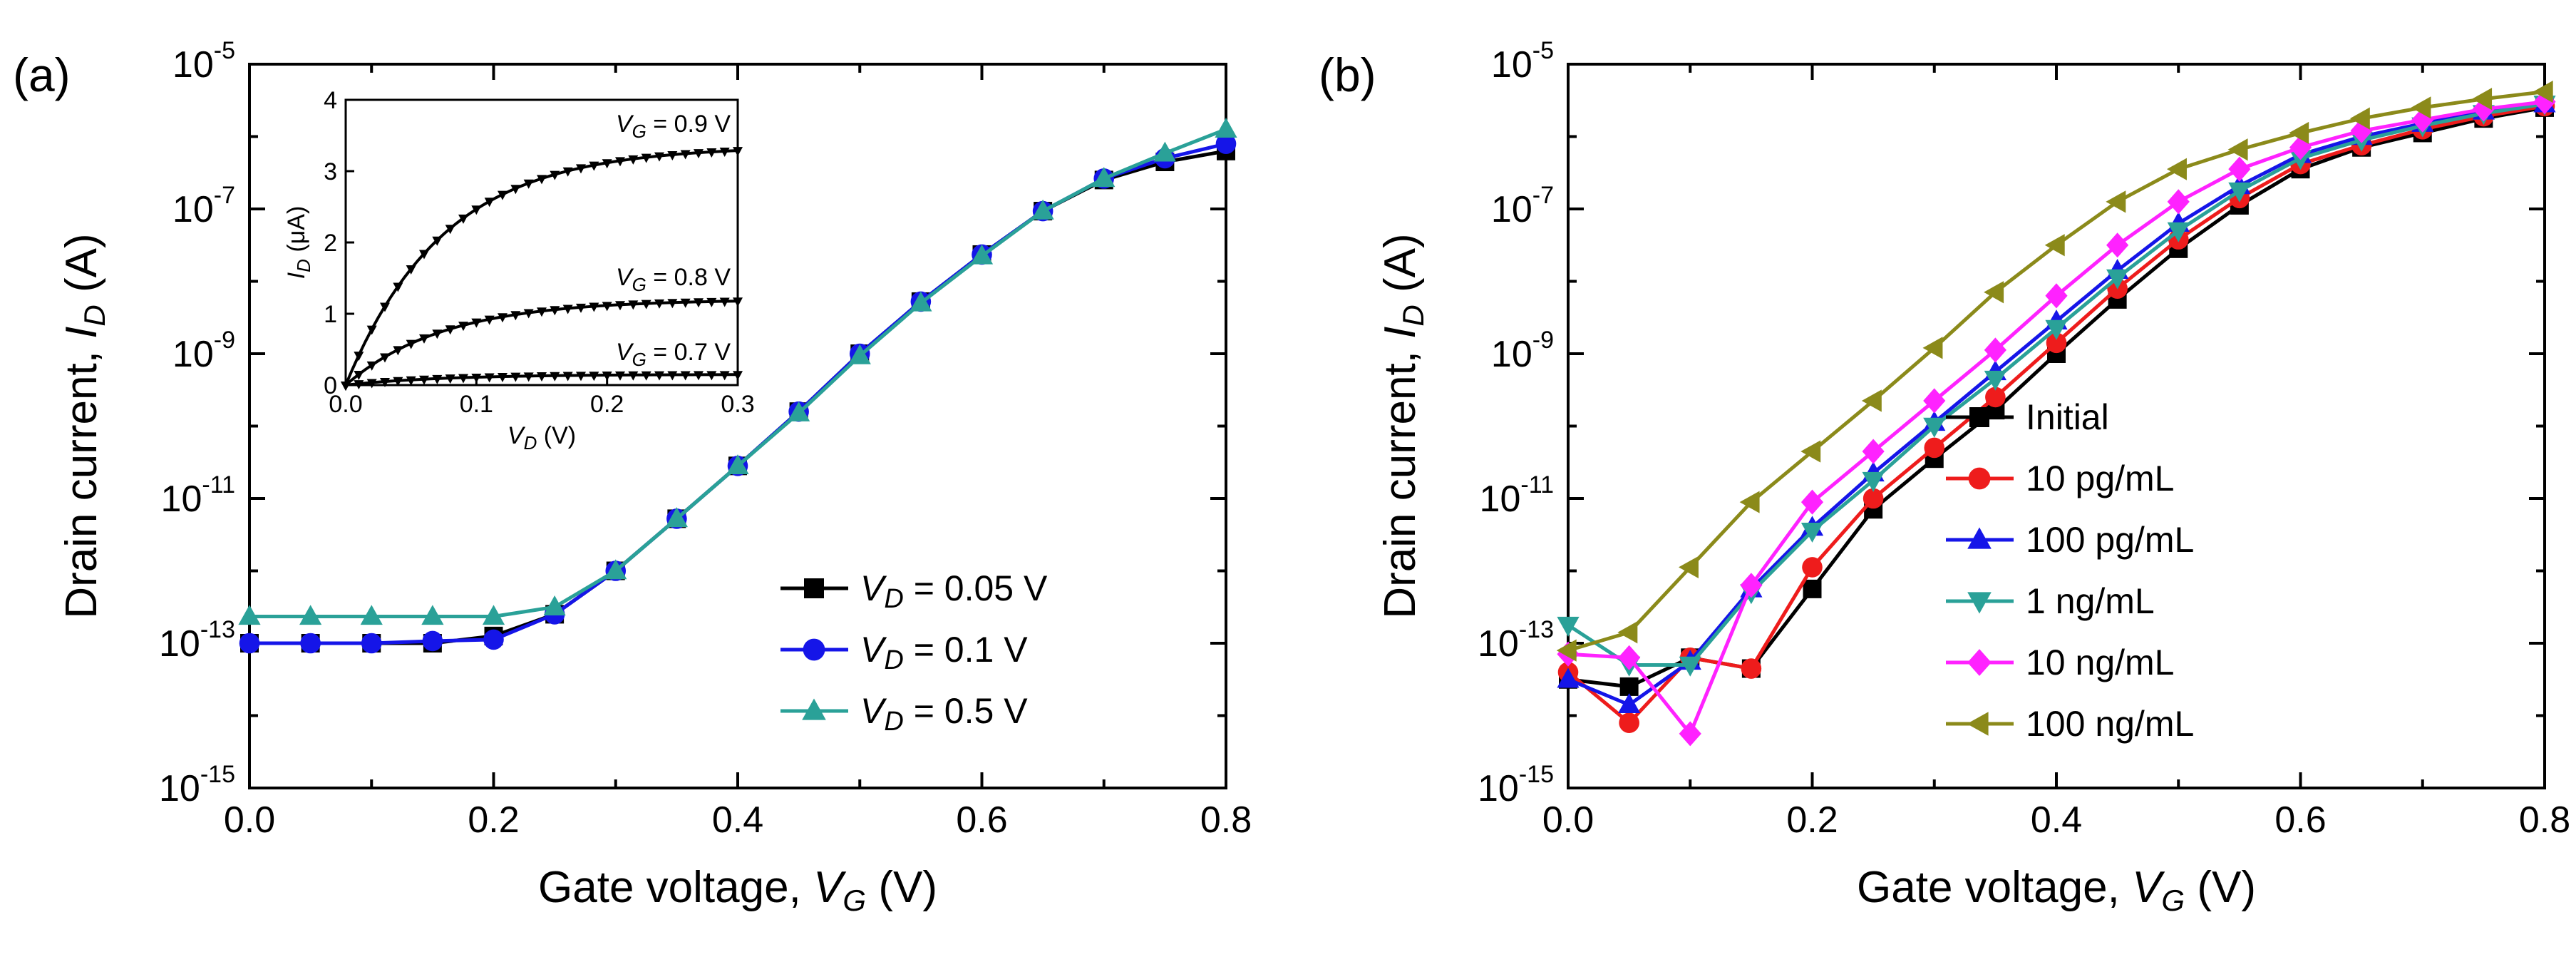  What do you see at coordinates (1568, 820) in the screenshot?
I see `x-tick-label: 0.0` at bounding box center [1568, 820].